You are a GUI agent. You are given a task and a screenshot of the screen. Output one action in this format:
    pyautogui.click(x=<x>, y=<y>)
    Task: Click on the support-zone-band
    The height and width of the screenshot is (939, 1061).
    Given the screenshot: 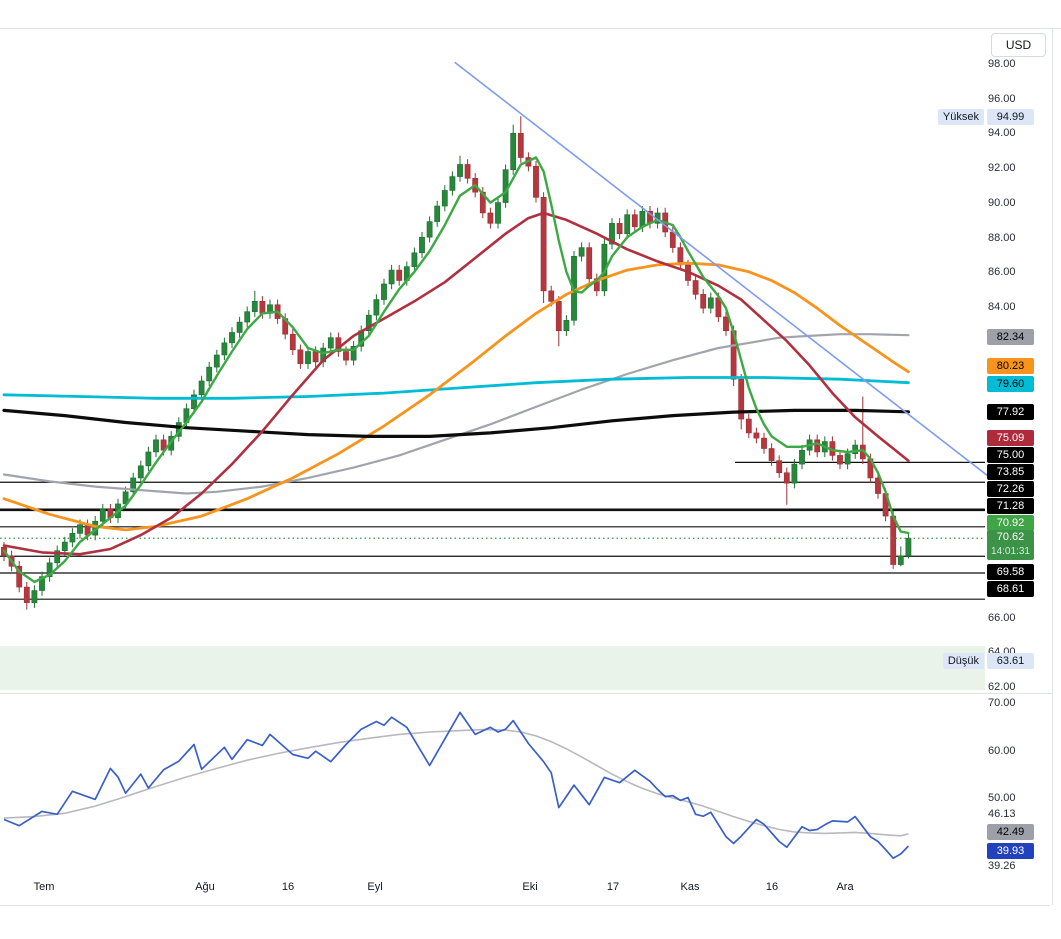 What is the action you would take?
    pyautogui.click(x=492, y=668)
    